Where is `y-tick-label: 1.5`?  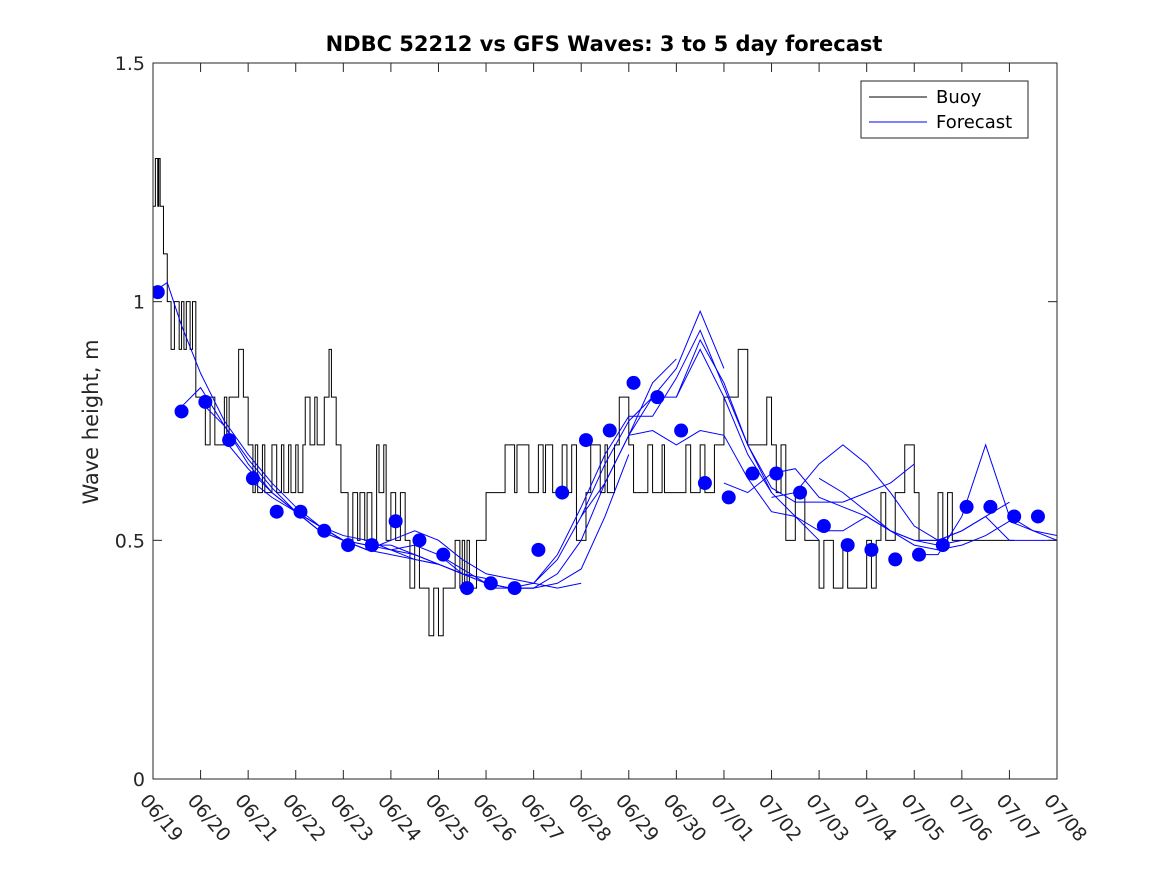 y-tick-label: 1.5 is located at coordinates (130, 64).